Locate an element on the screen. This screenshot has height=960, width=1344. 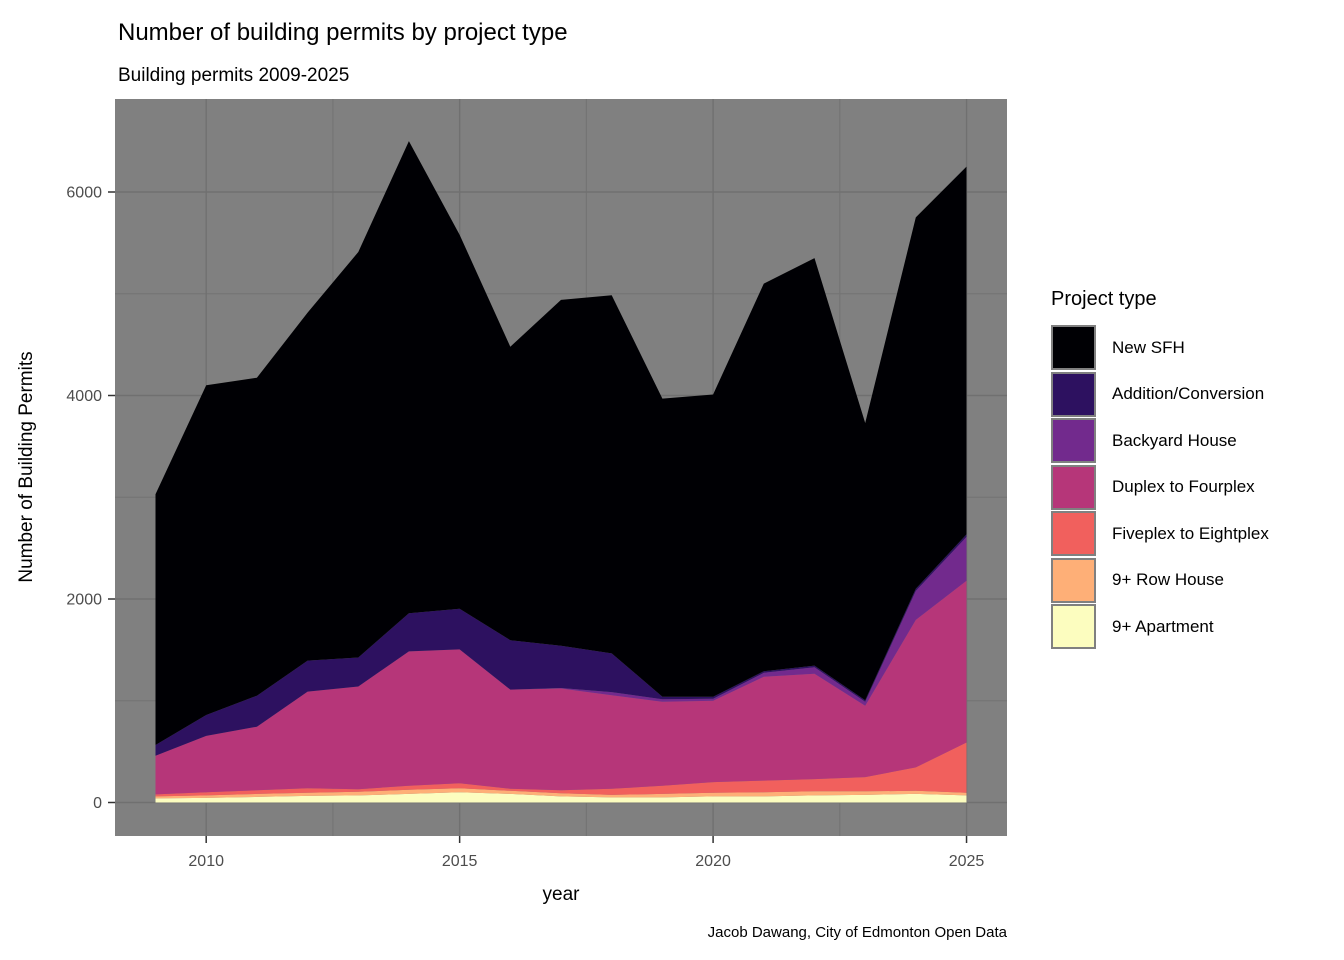
legend-swatch-row_house is located at coordinates (1073, 580).